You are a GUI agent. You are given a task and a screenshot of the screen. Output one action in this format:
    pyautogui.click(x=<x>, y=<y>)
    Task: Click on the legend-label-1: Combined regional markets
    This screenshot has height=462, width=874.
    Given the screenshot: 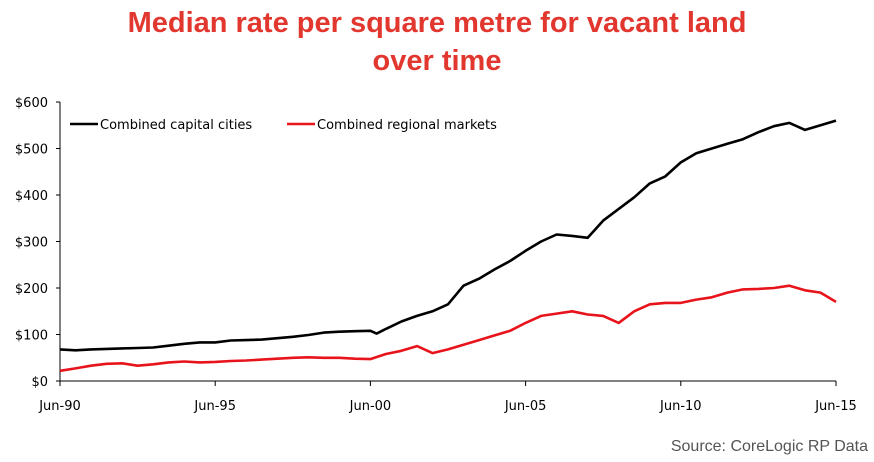 What is the action you would take?
    pyautogui.click(x=407, y=125)
    